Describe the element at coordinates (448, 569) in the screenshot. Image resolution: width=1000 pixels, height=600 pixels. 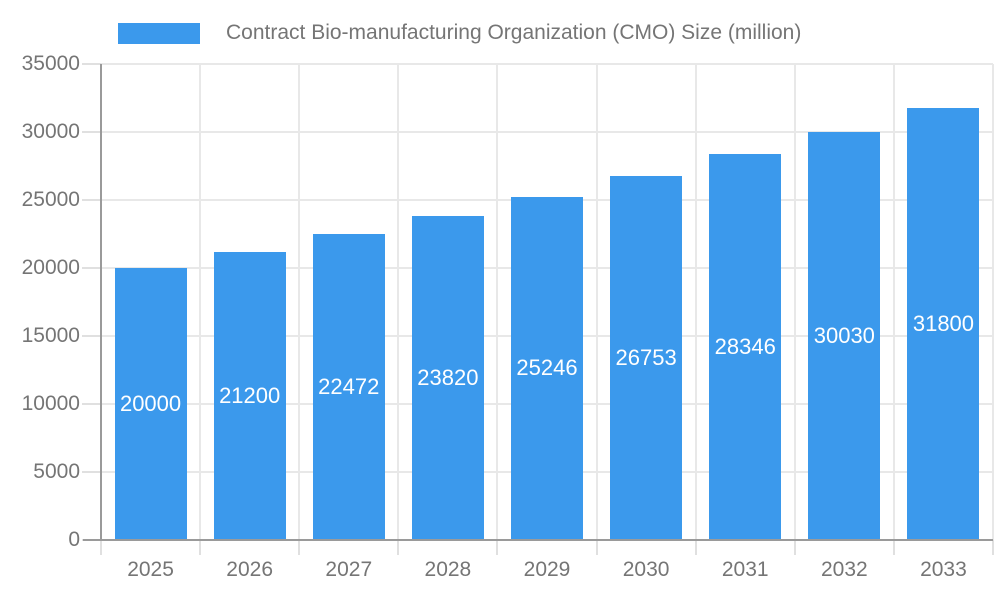
I see `x-tick-label: 2028` at that location.